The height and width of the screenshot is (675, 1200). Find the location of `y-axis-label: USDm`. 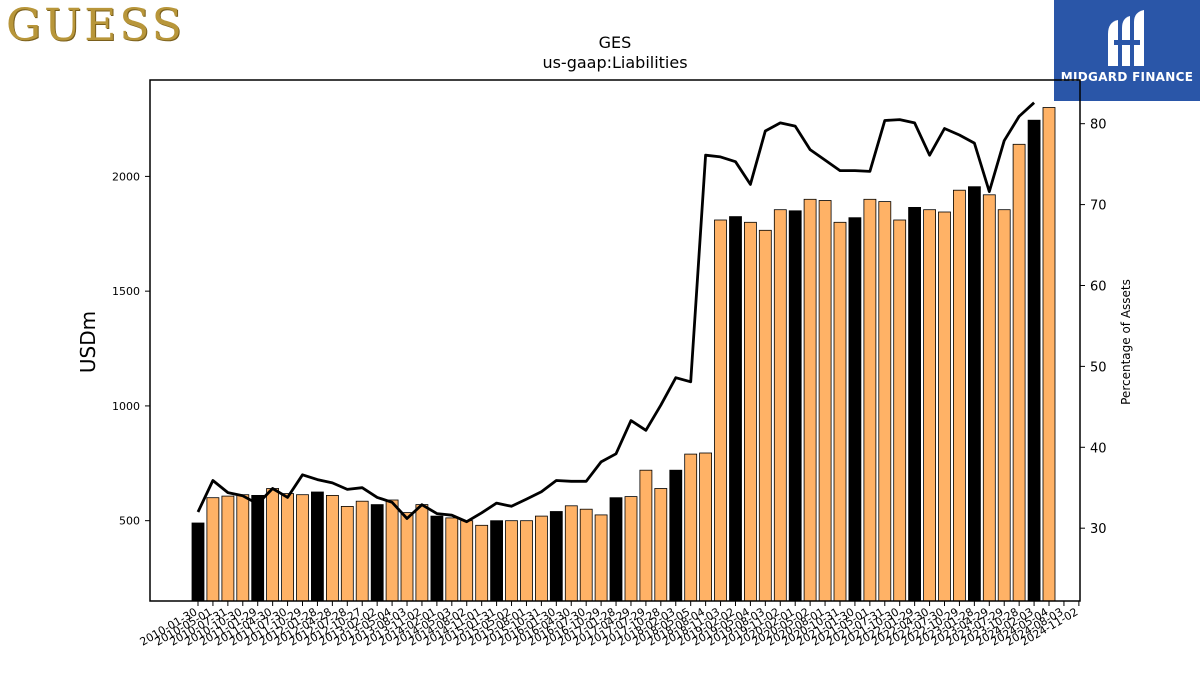

y-axis-label: USDm is located at coordinates (88, 342).